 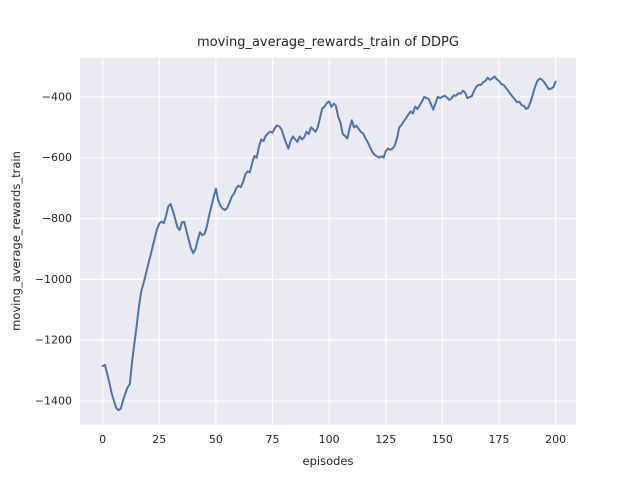 I want to click on x-tick-labels: 0 25 50 75 100 125 150 175 200, so click(x=332, y=439).